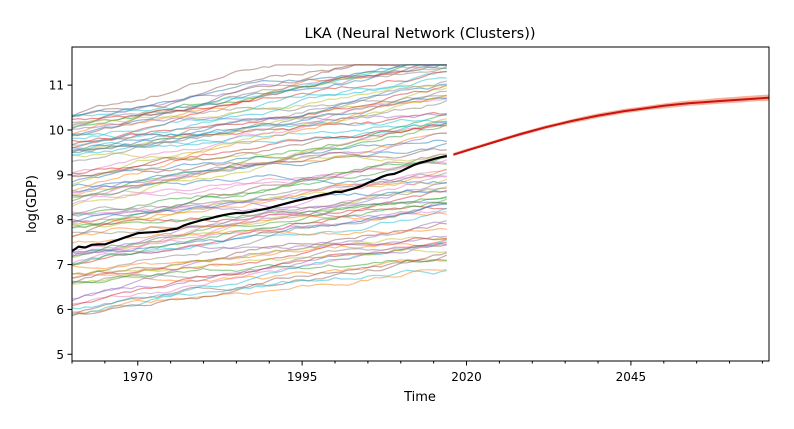 Image resolution: width=794 pixels, height=429 pixels. Describe the element at coordinates (631, 377) in the screenshot. I see `x-tick-label: 2045` at that location.